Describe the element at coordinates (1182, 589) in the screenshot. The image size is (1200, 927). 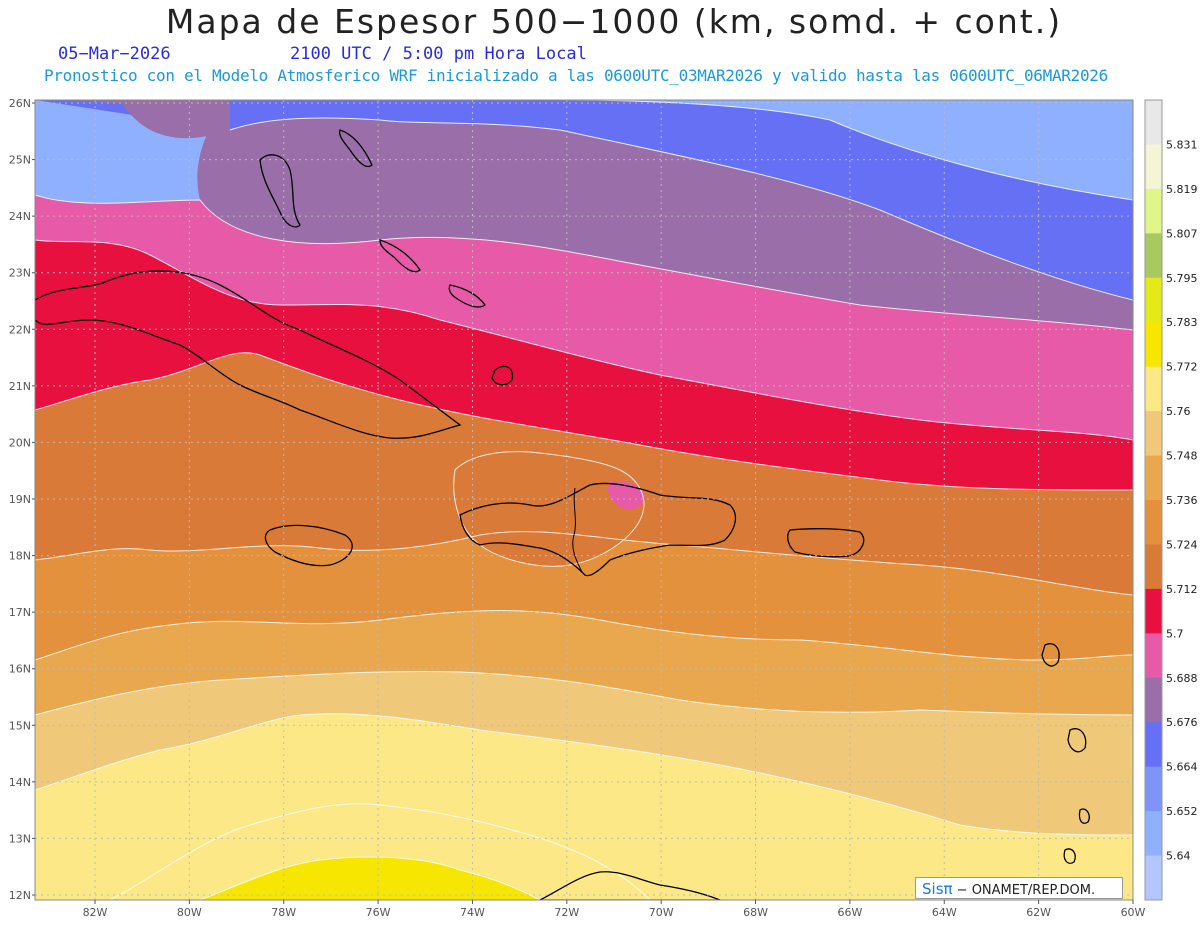
I see `colorbar-label: 5.712` at that location.